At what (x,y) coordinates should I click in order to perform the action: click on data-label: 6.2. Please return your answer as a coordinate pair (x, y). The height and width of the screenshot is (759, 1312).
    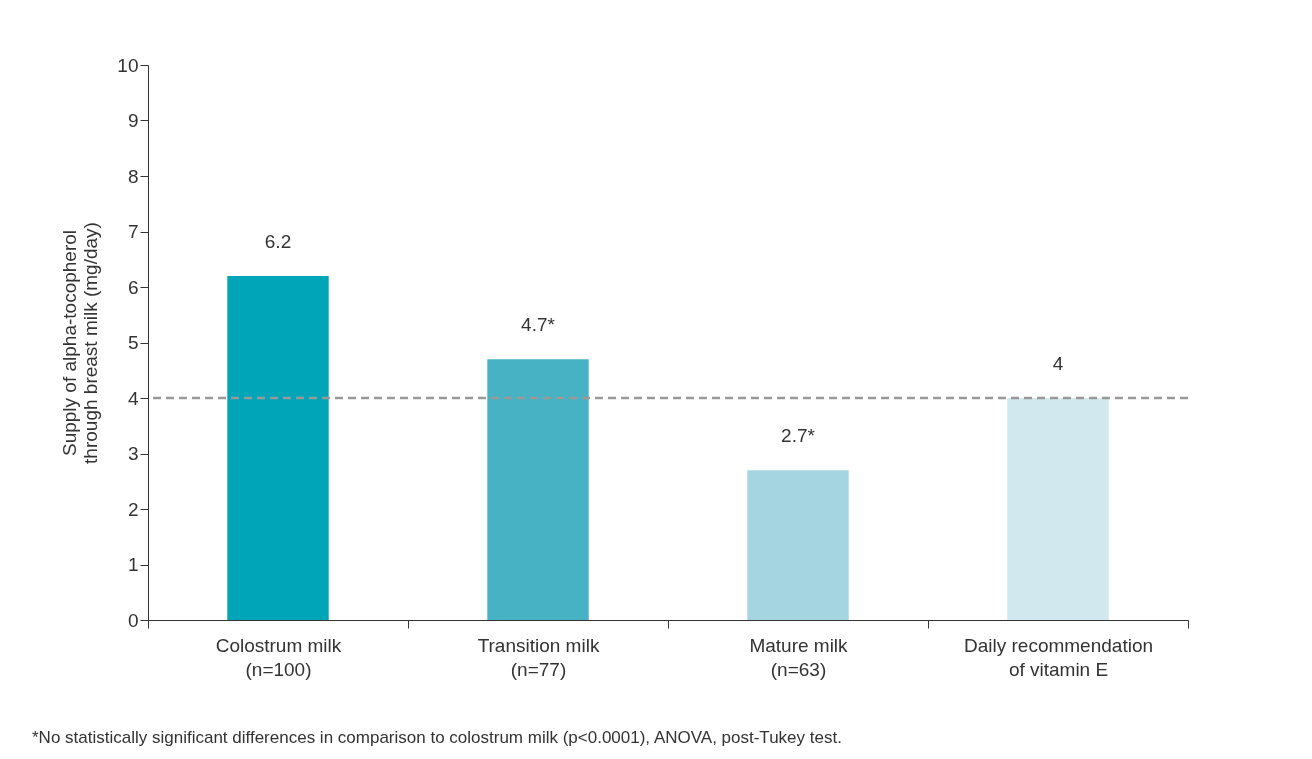
    Looking at the image, I should click on (278, 241).